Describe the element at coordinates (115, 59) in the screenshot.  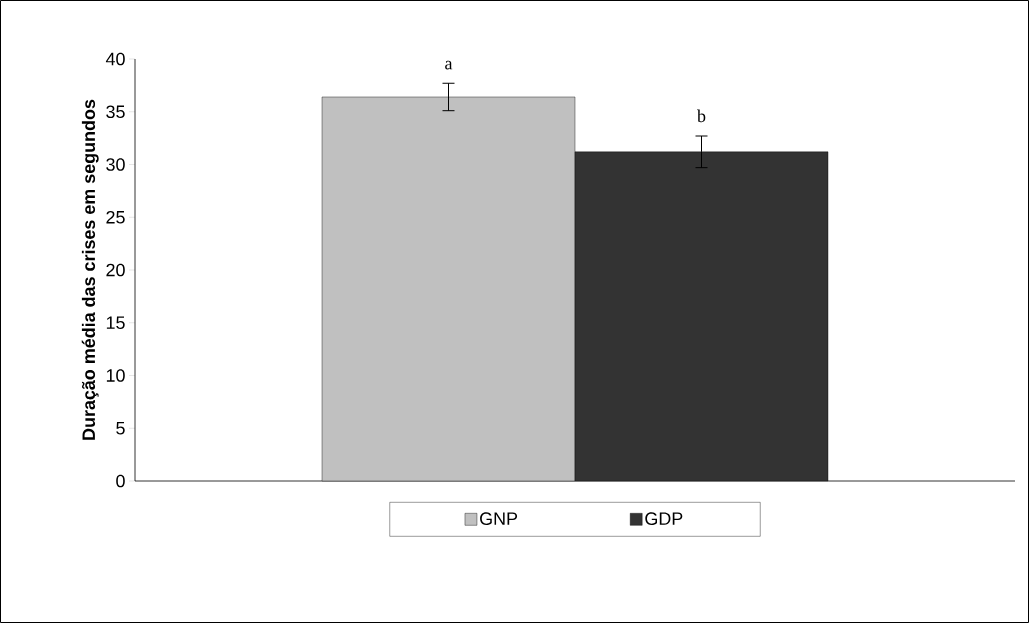
I see `y-tick-label: 40` at that location.